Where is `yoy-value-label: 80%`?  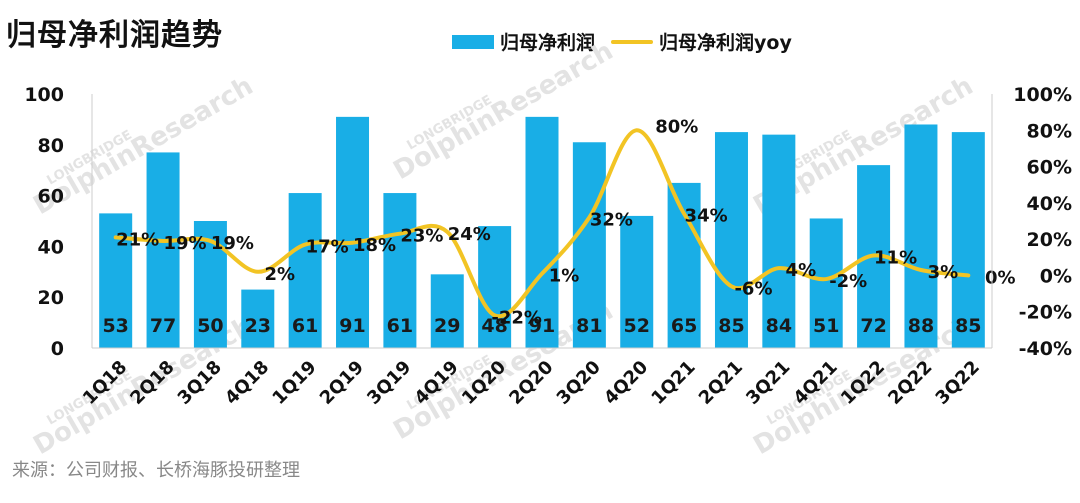
yoy-value-label: 80% is located at coordinates (676, 126).